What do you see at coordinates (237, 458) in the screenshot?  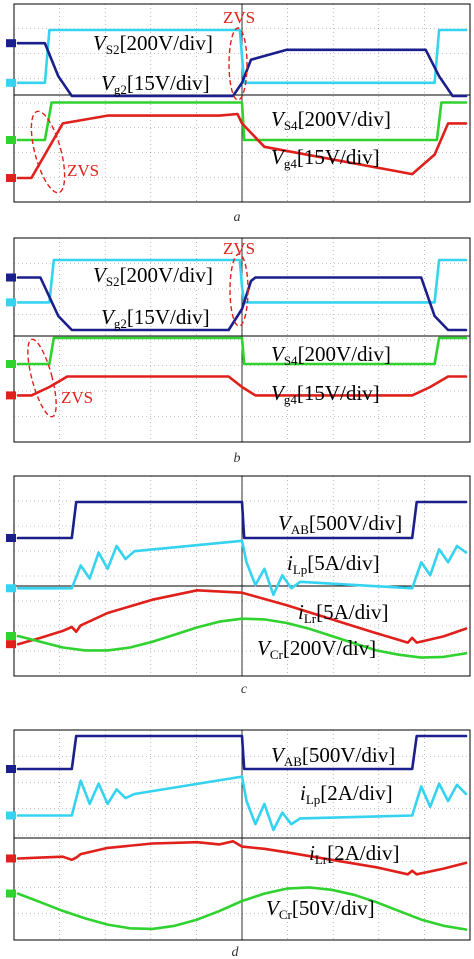 I see `panel-b-caption: b` at bounding box center [237, 458].